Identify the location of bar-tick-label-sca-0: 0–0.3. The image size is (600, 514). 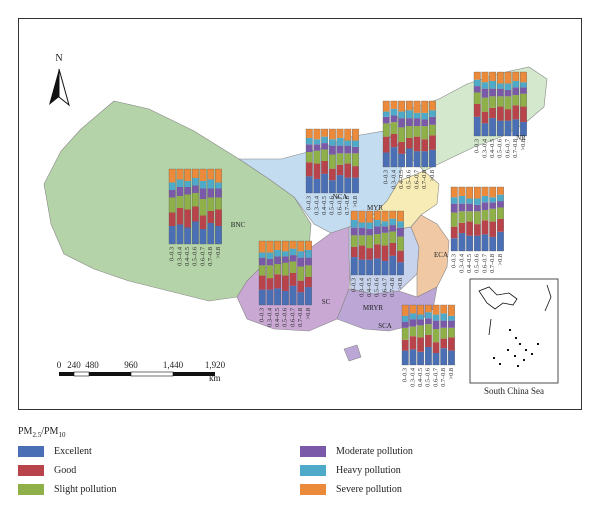
(405, 375).